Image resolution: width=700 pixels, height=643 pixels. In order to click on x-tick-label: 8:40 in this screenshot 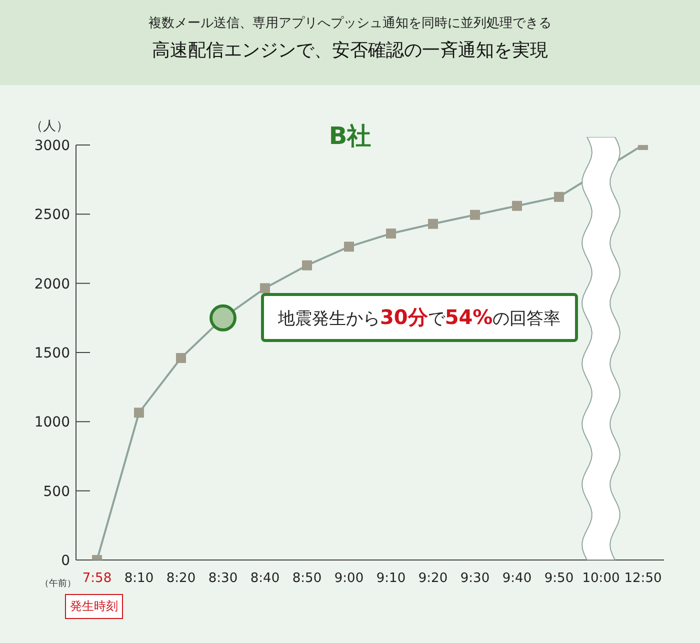, I will do `click(265, 578)`.